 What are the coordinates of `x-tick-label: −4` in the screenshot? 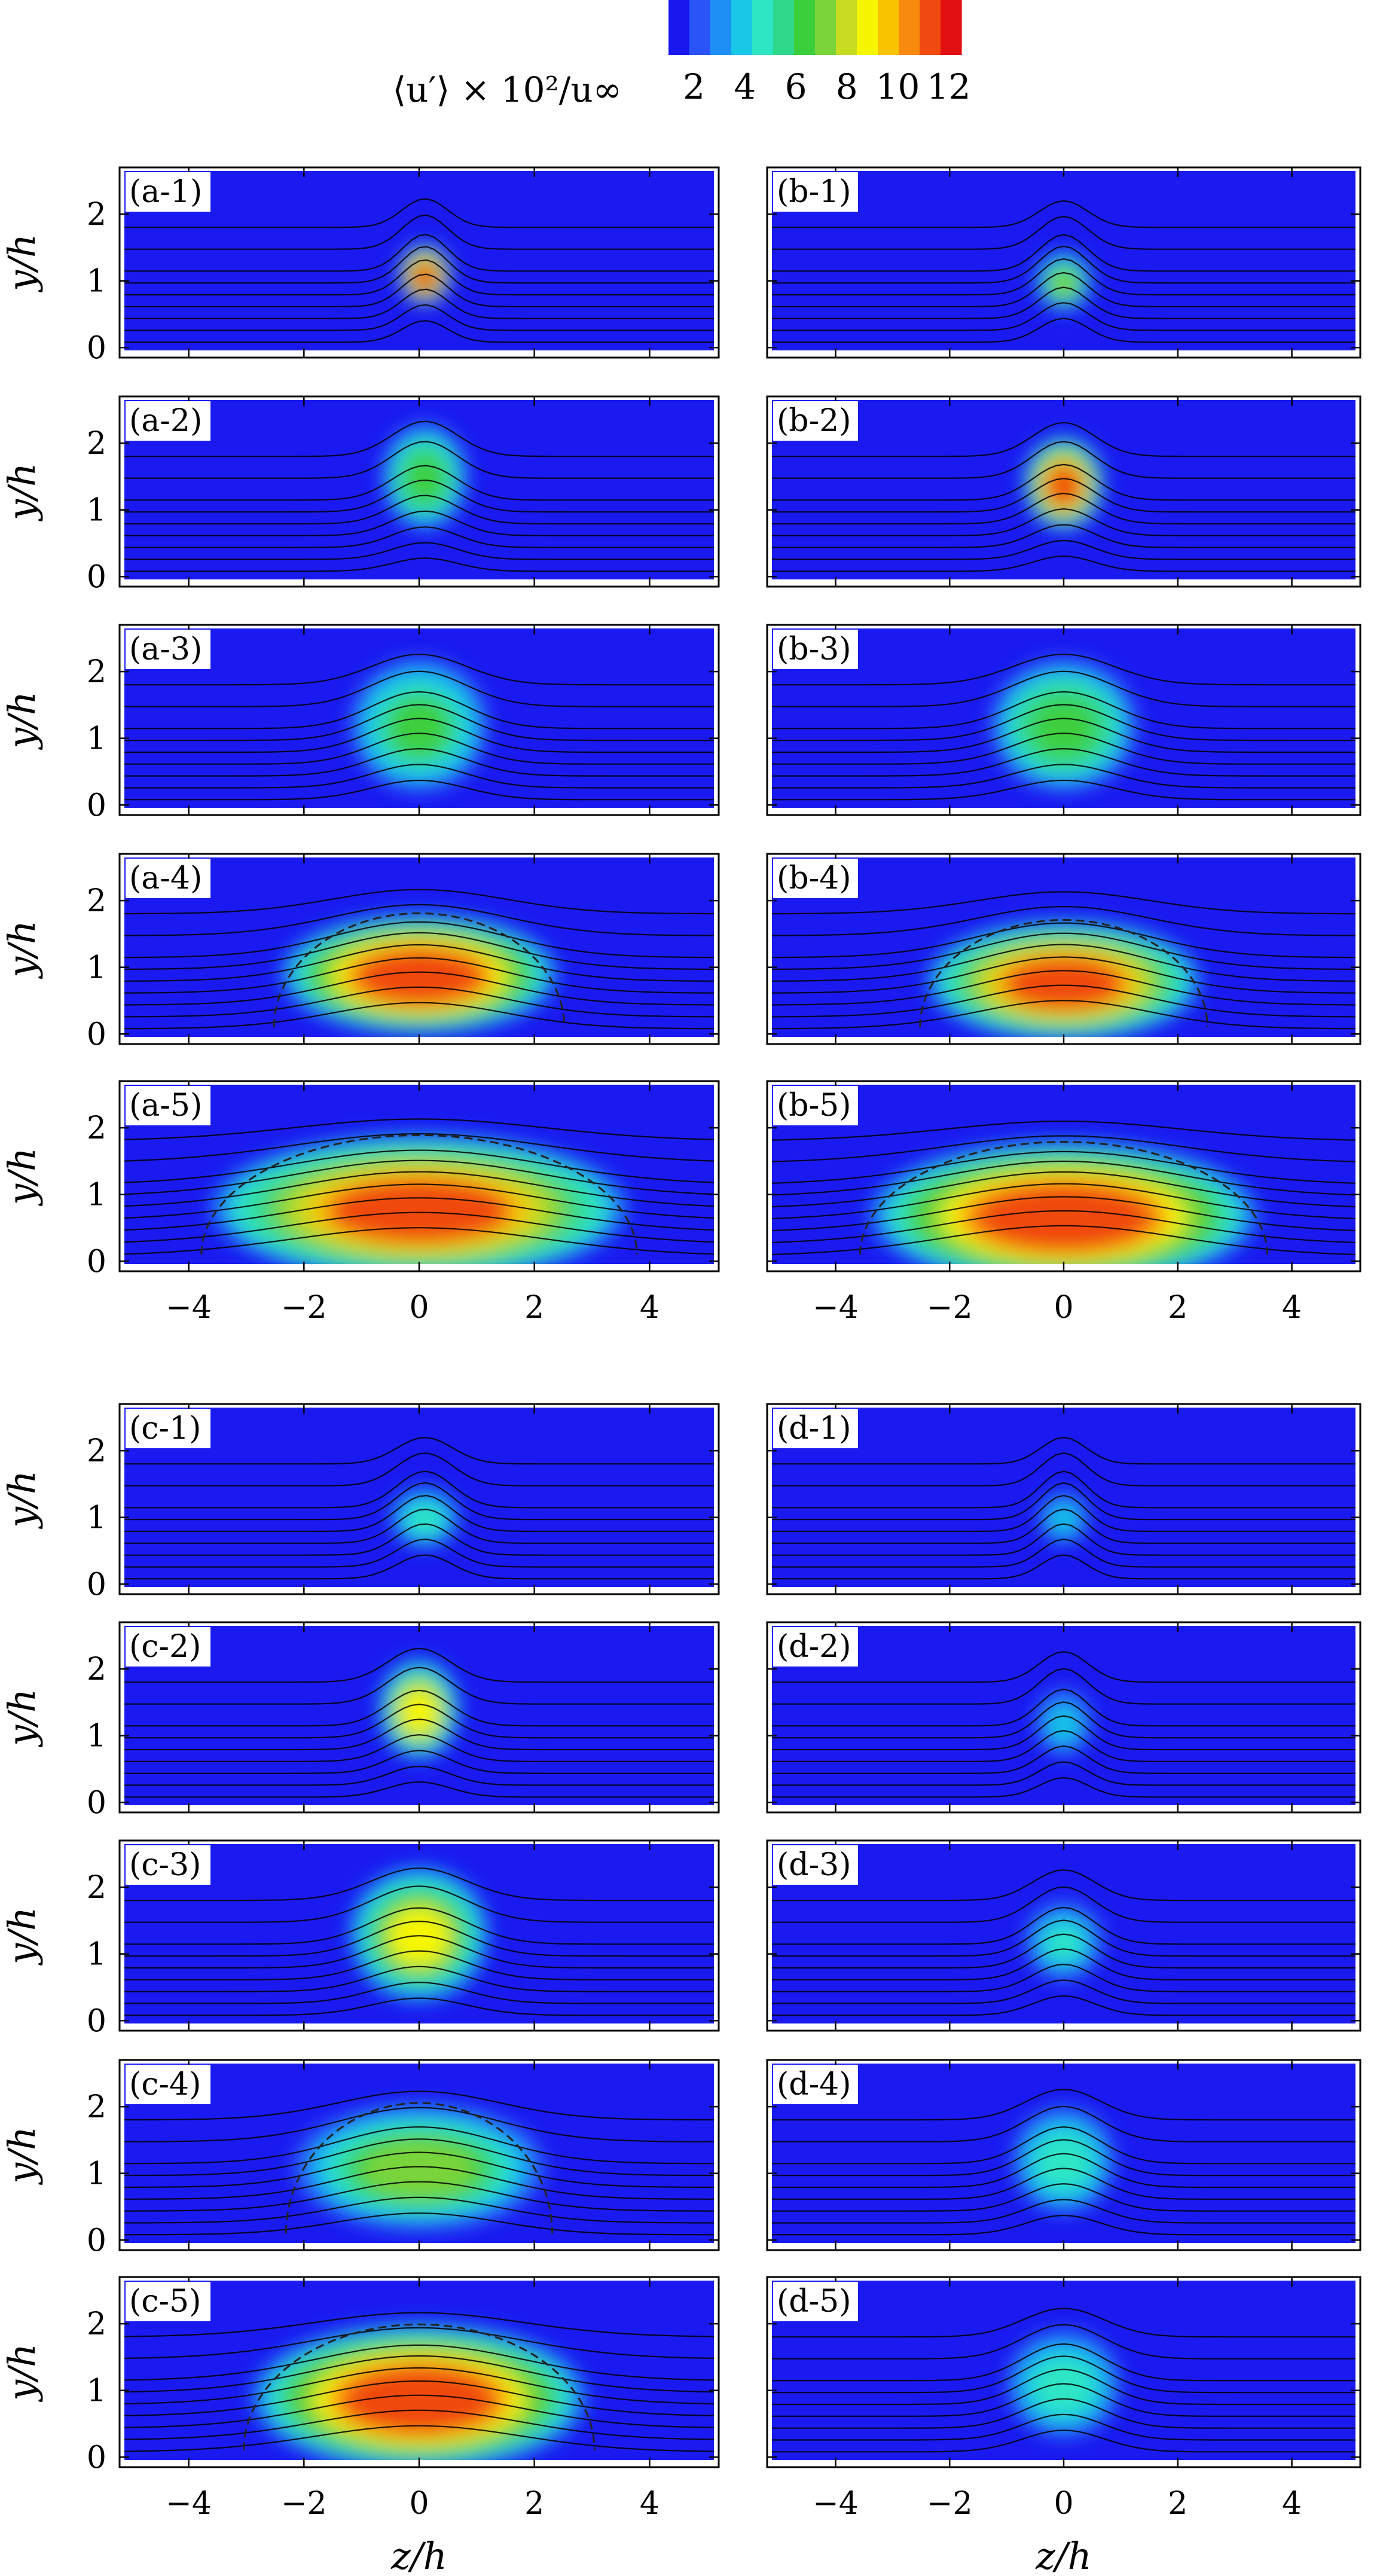 It's located at (836, 2504).